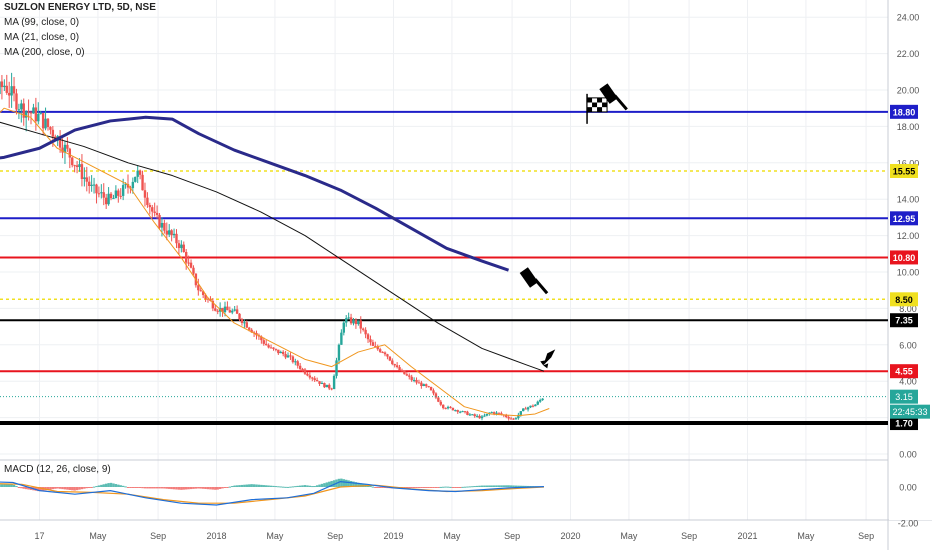  What do you see at coordinates (544, 364) in the screenshot?
I see `rocket-fins` at bounding box center [544, 364].